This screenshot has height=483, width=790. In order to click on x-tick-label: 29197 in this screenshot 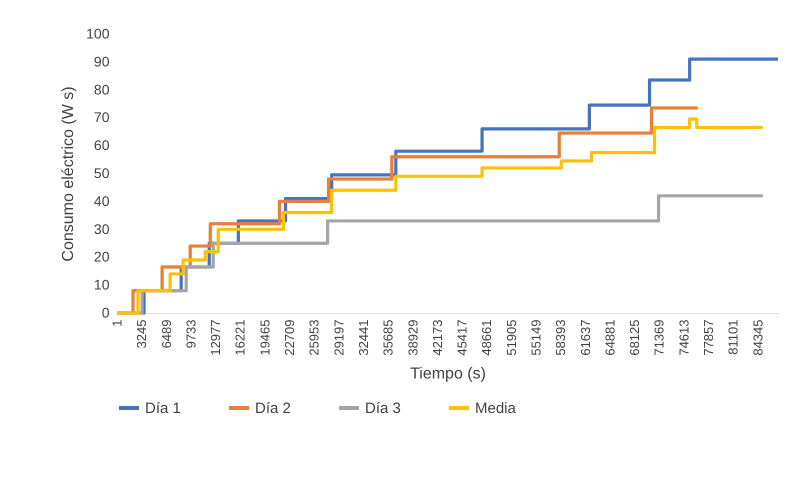, I will do `click(338, 338)`.